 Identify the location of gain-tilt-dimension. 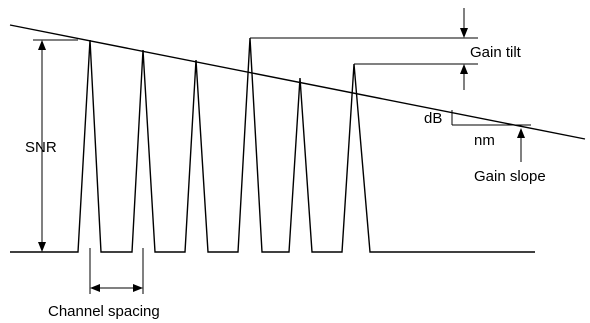
(364, 49).